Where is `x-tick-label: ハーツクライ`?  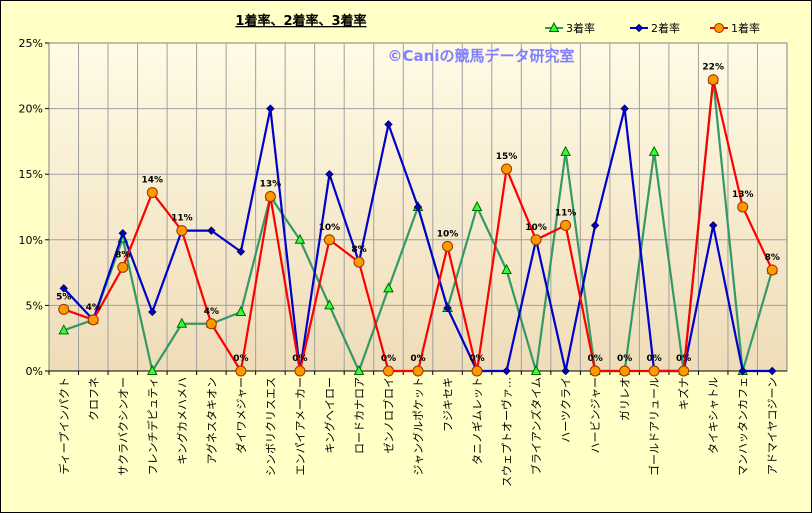 x-tick-label: ハーツクライ is located at coordinates (566, 410).